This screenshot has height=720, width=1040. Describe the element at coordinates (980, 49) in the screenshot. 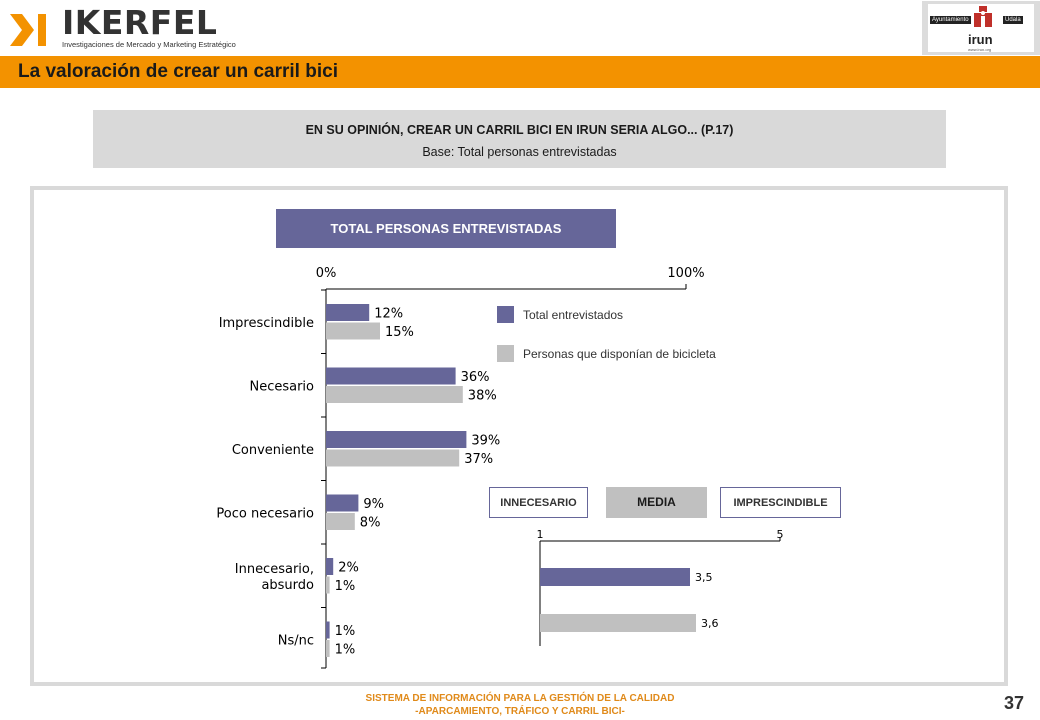

I see `partner-logo-url: www.irun.org` at that location.